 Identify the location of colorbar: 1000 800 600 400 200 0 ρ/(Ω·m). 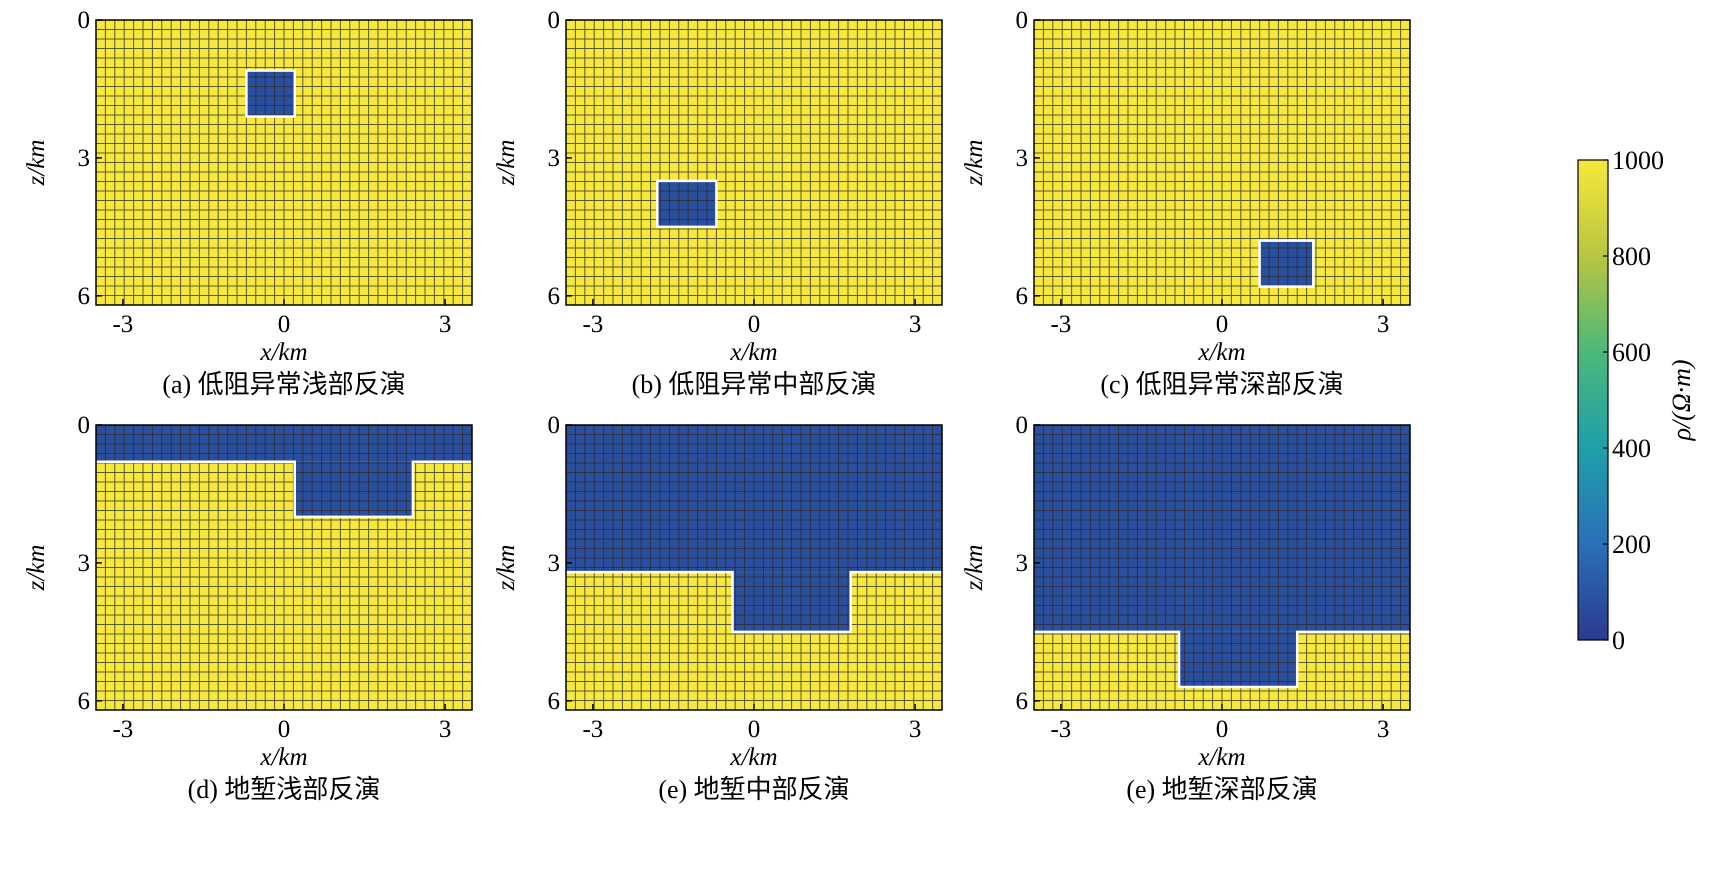
(1636, 400).